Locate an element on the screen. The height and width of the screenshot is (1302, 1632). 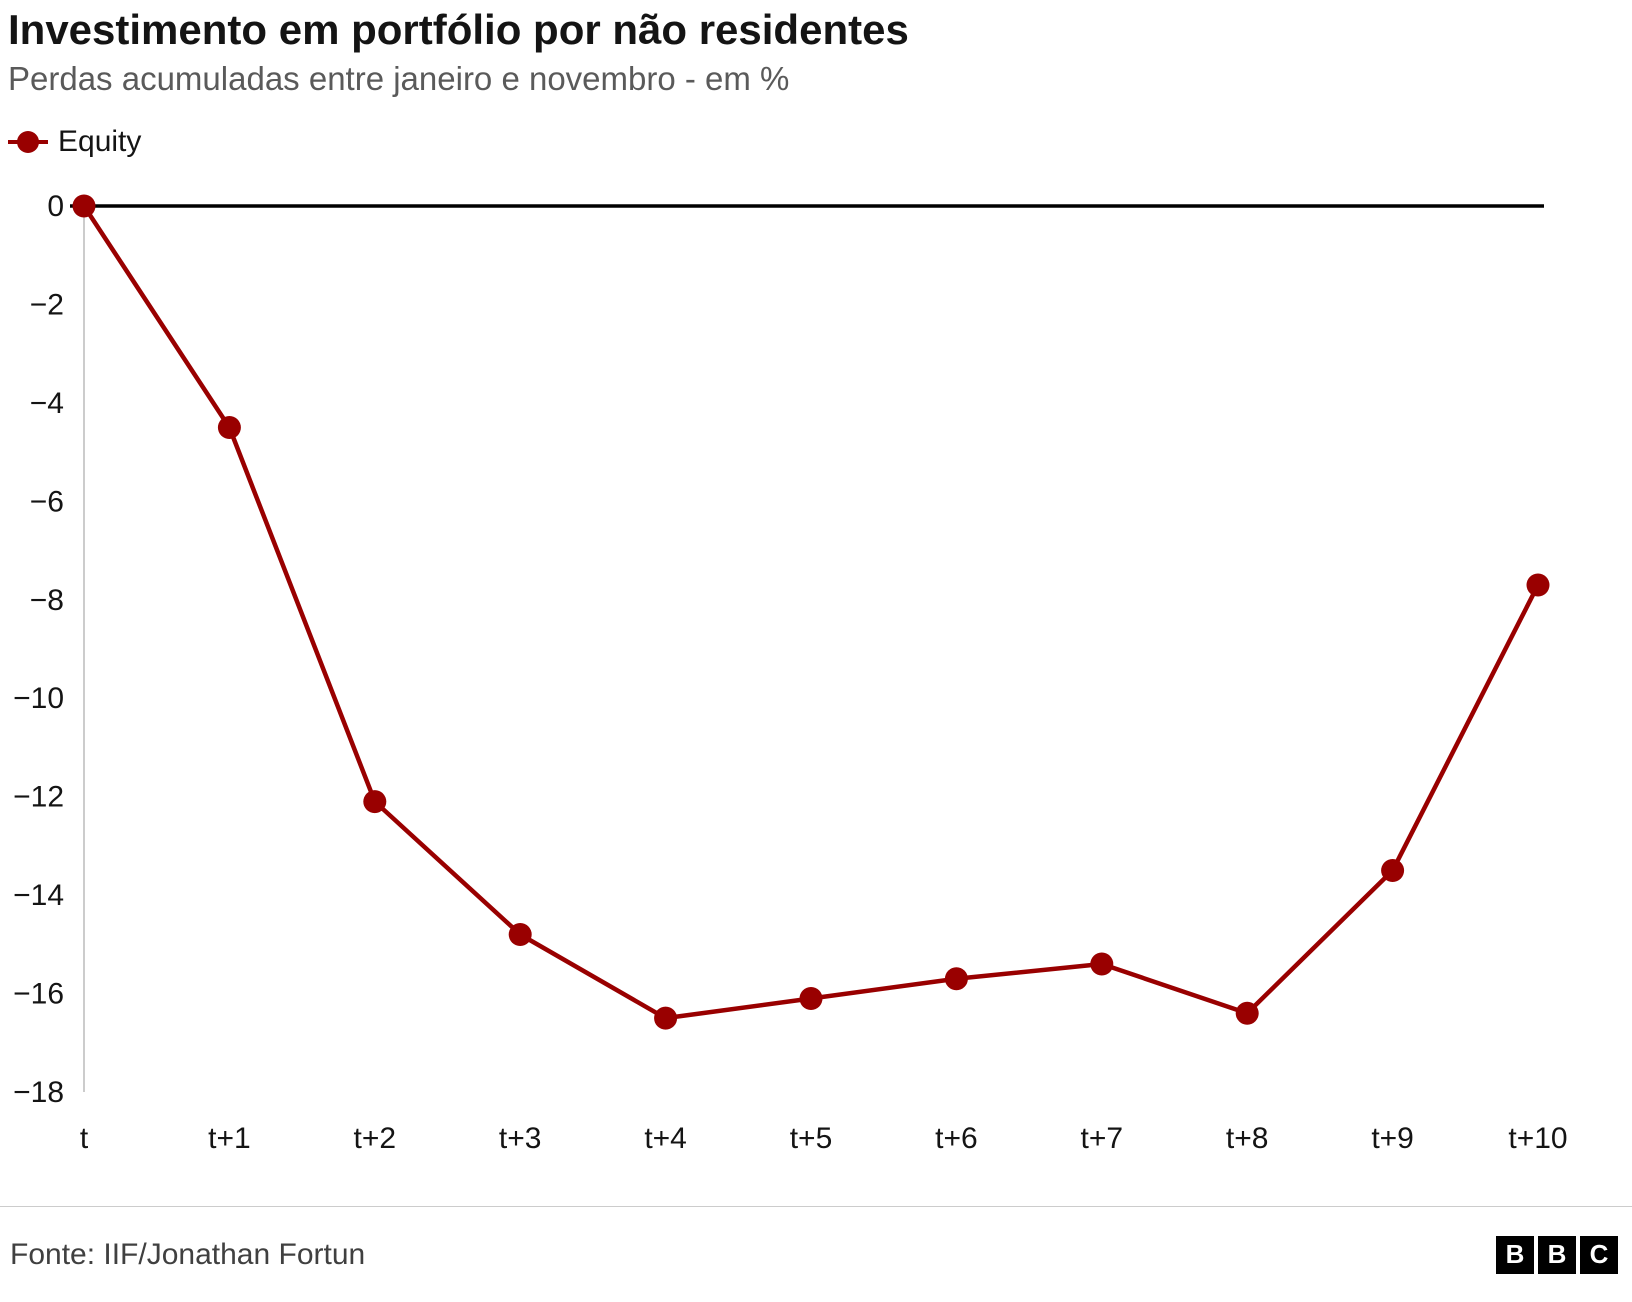
y-tick-label: 0 is located at coordinates (55, 206).